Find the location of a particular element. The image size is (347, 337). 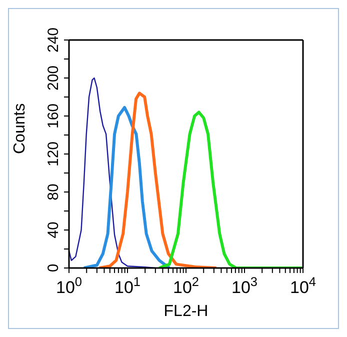

x-tick-label: 10$^{4}$ is located at coordinates (303, 285).